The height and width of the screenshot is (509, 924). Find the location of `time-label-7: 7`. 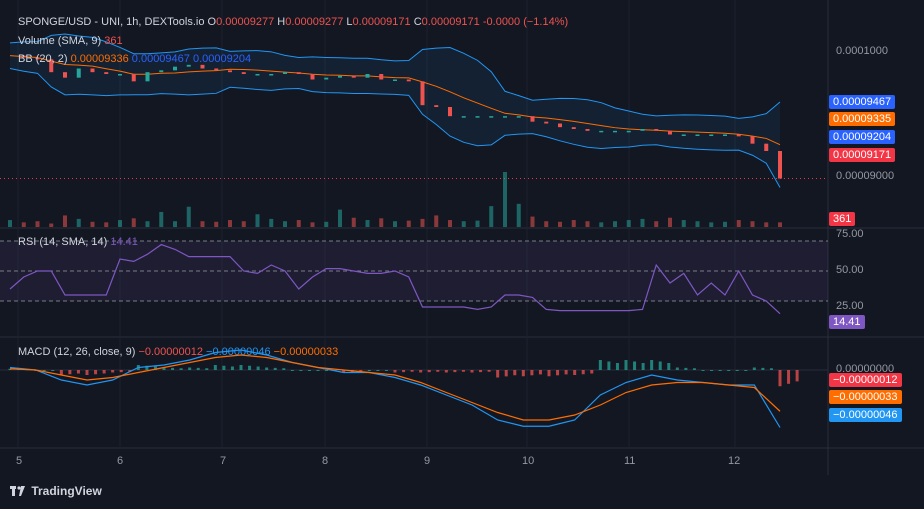

time-label-7: 7 is located at coordinates (223, 461).